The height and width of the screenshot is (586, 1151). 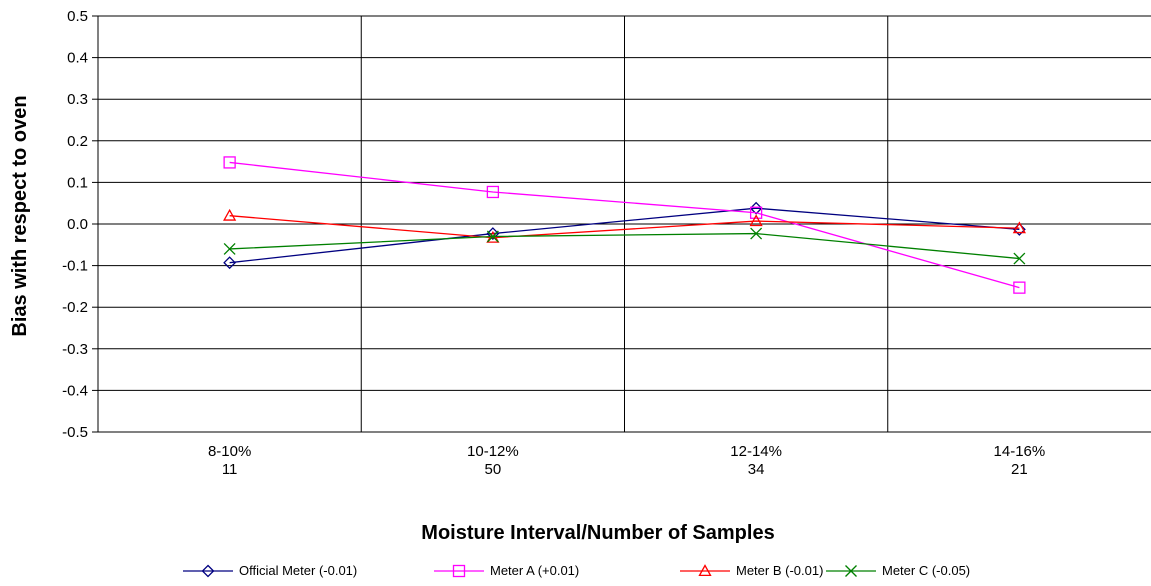 I want to click on legend-label: Official Meter (-0.01), so click(x=298, y=570).